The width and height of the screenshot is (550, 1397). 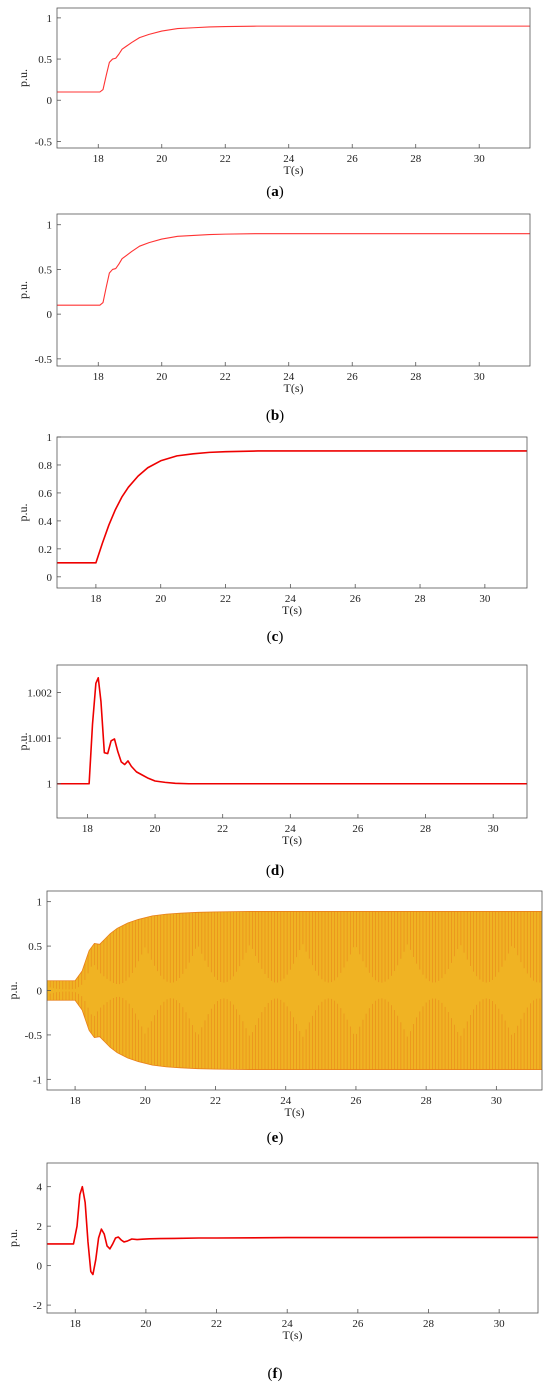 I want to click on y-tick-label: 0.8, so click(x=45, y=466).